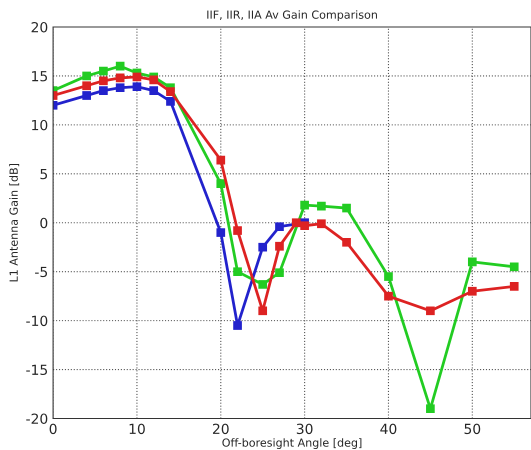 The image size is (531, 450). Describe the element at coordinates (40, 76) in the screenshot. I see `y-tick-label: 15` at that location.